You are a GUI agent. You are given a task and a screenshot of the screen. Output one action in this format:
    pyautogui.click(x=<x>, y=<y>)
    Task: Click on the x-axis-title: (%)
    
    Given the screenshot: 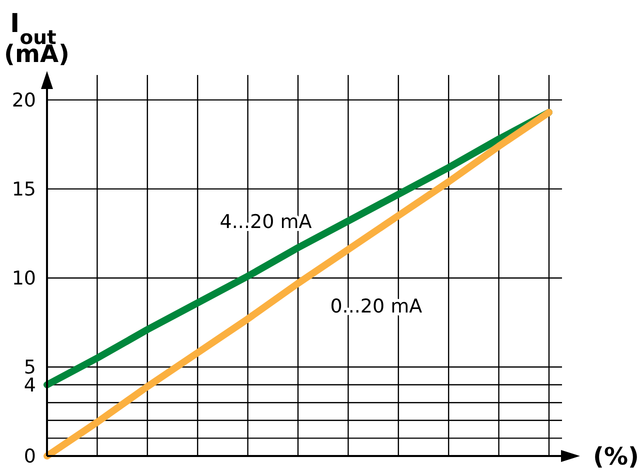 What is the action you would take?
    pyautogui.click(x=616, y=456)
    